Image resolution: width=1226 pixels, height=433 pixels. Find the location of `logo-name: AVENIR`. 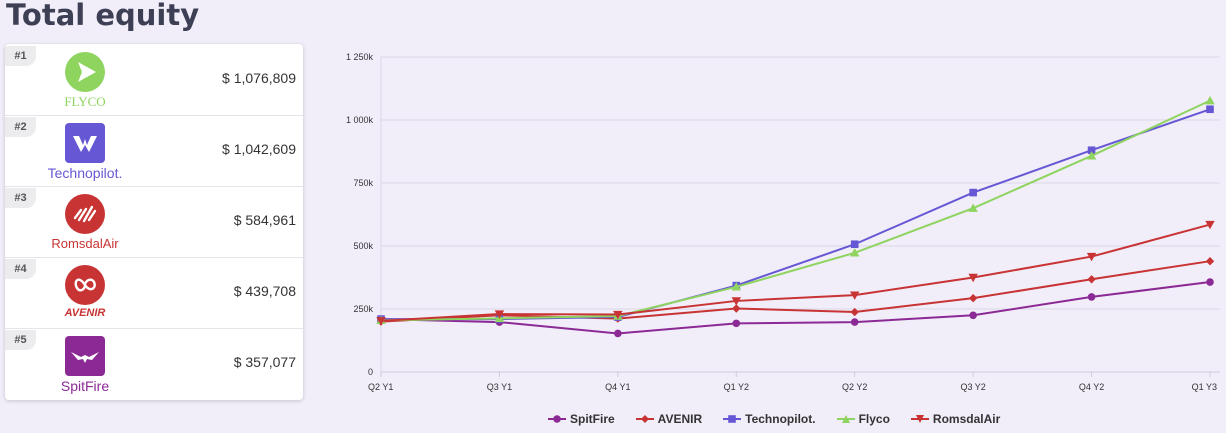

logo-name: AVENIR is located at coordinates (85, 313).